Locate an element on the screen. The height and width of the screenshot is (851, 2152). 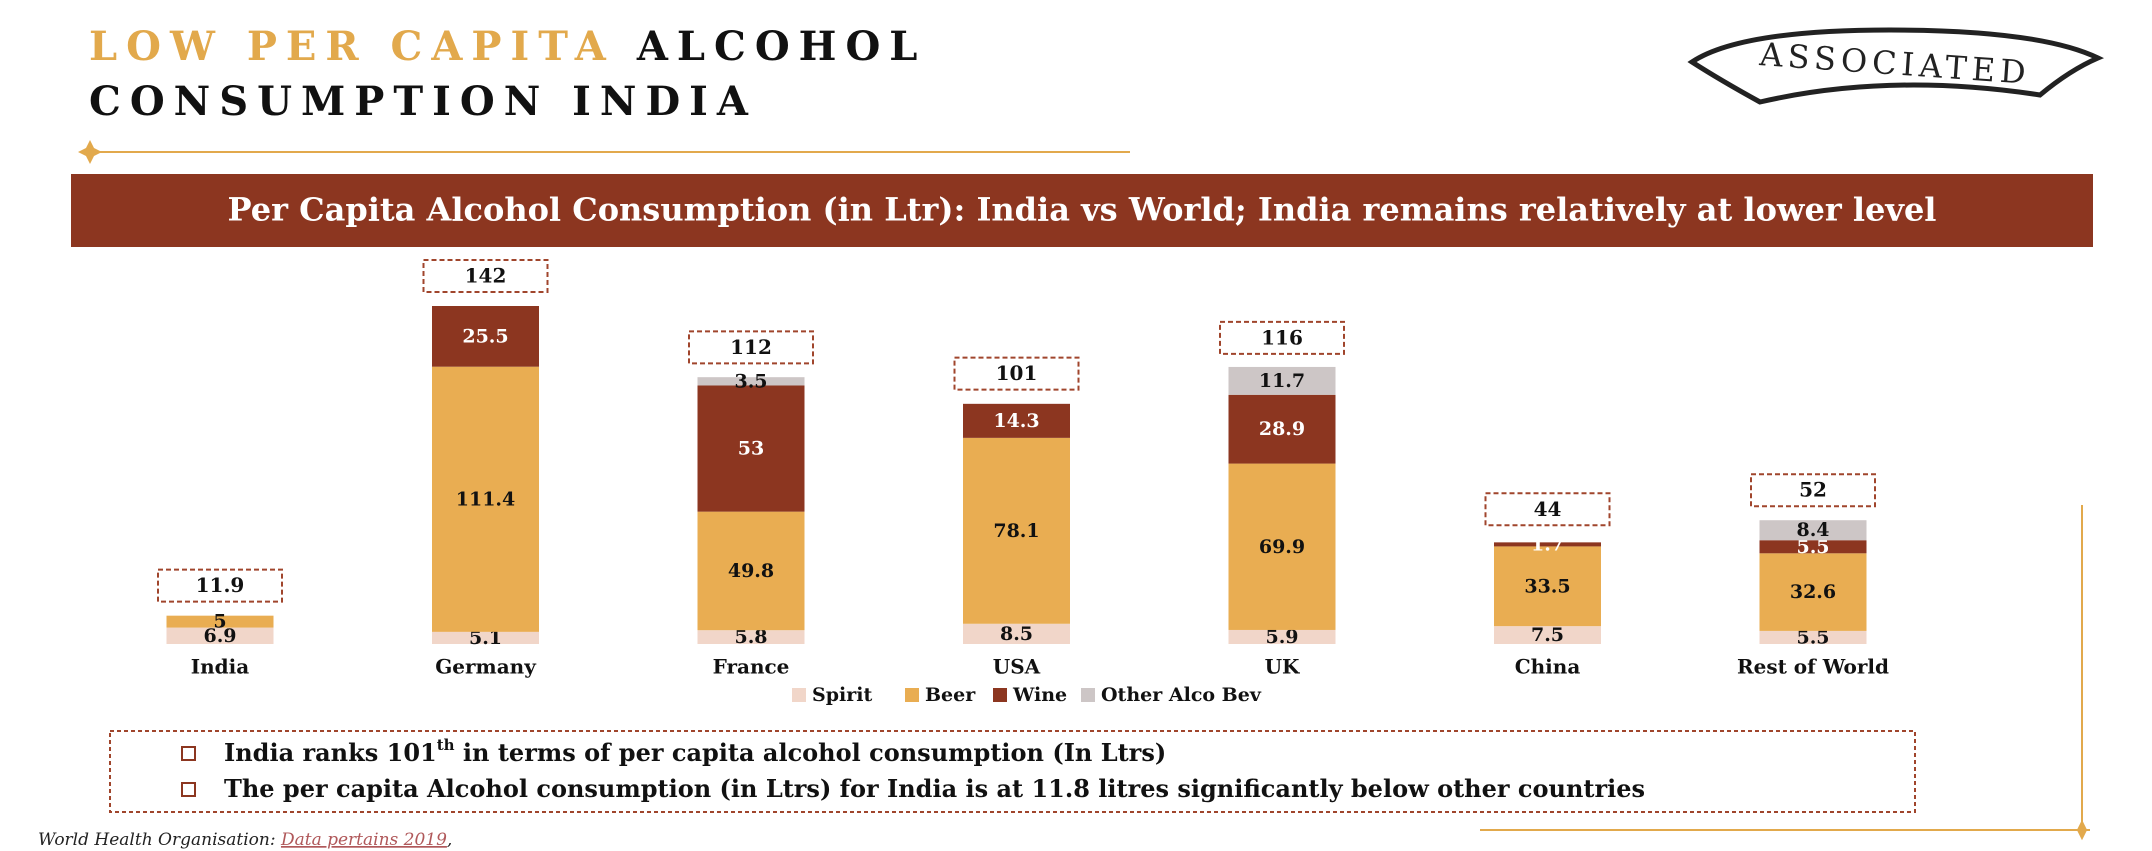
segment-label: 111.4 is located at coordinates (486, 499).